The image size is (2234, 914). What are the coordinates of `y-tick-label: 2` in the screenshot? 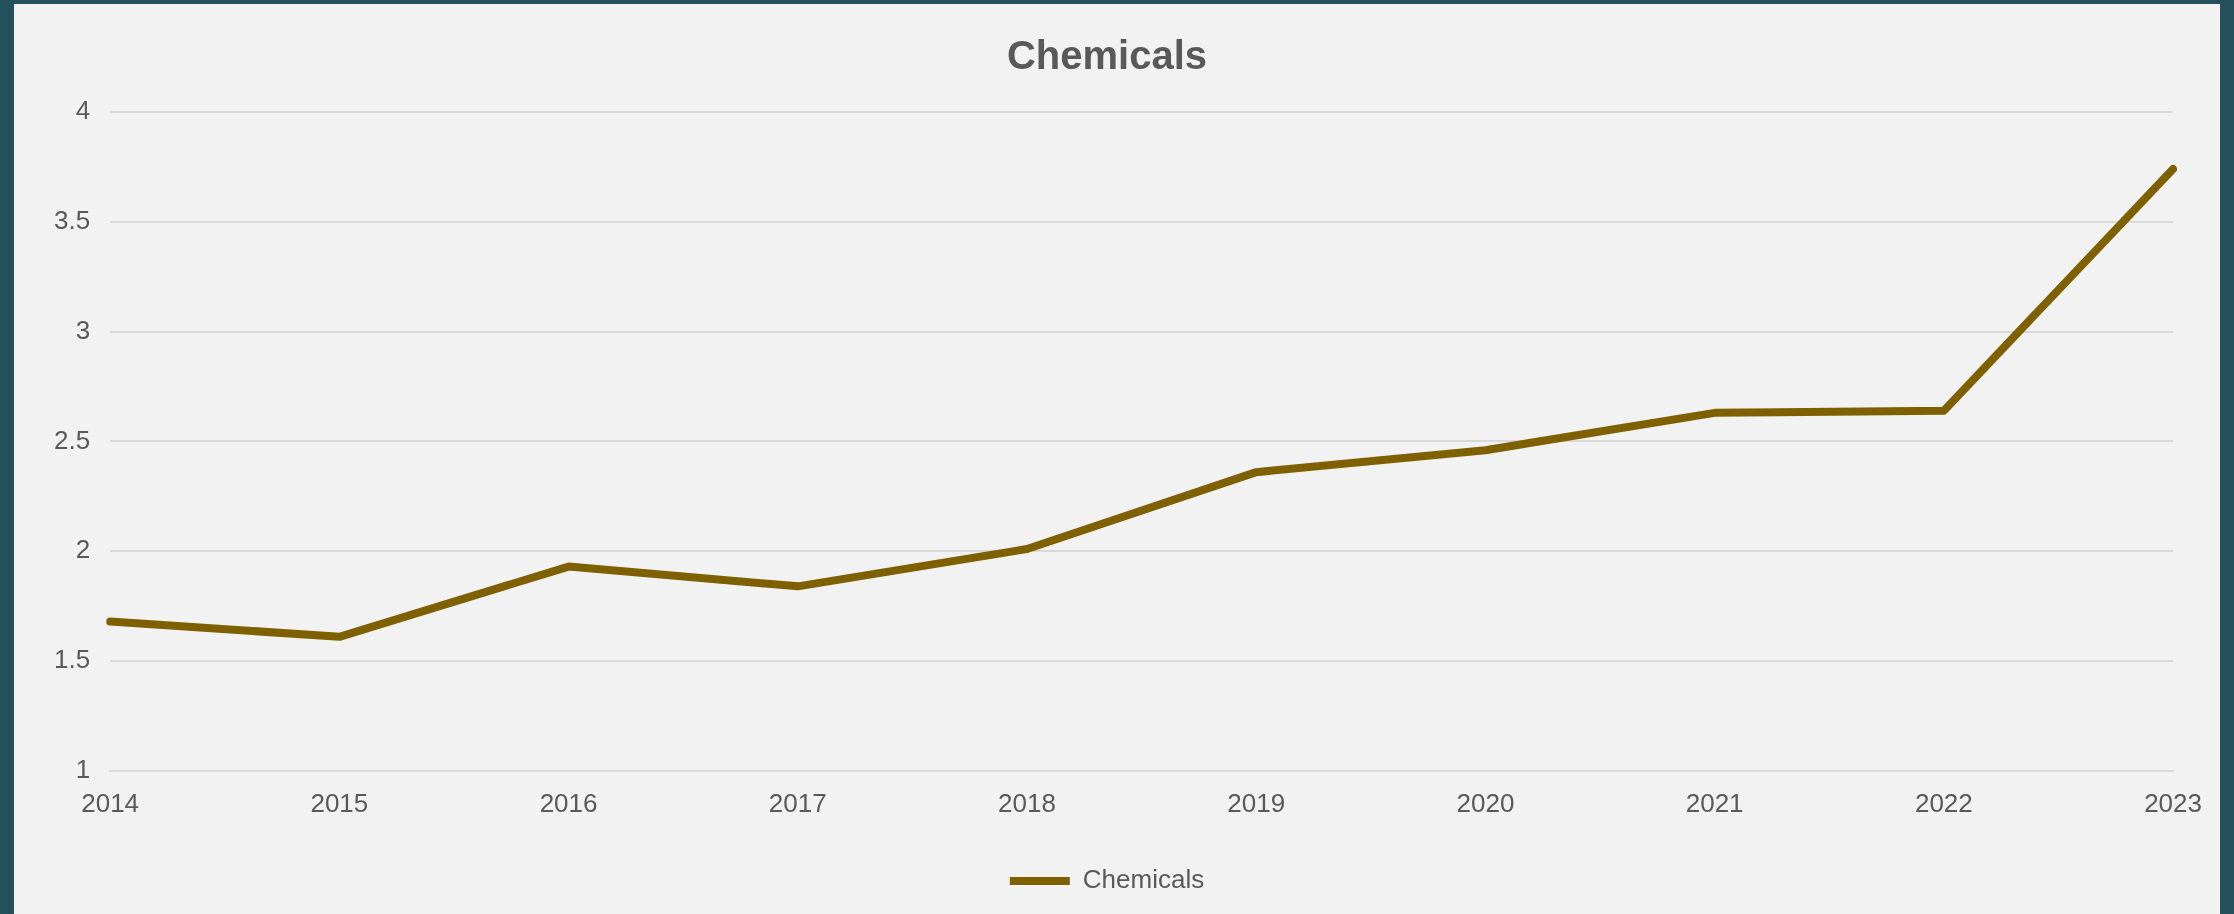 It's located at (83, 549).